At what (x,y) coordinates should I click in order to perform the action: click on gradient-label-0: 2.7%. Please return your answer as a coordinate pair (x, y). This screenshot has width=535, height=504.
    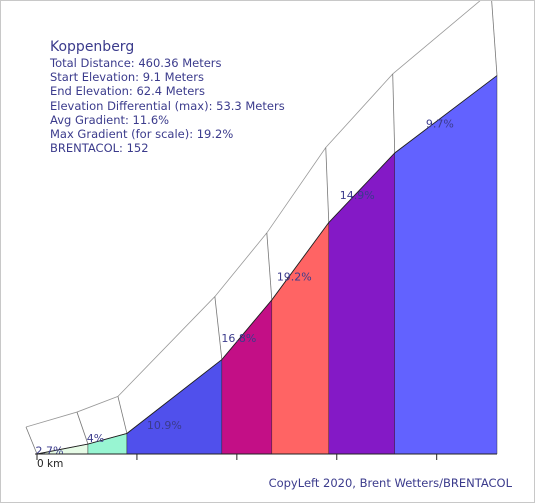
    Looking at the image, I should click on (50, 451).